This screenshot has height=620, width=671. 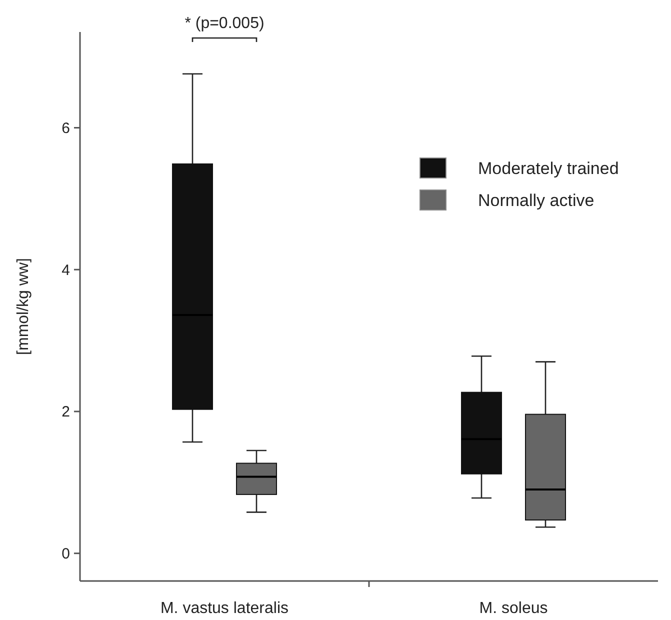 What do you see at coordinates (66, 270) in the screenshot?
I see `y-tick-label: 4` at bounding box center [66, 270].